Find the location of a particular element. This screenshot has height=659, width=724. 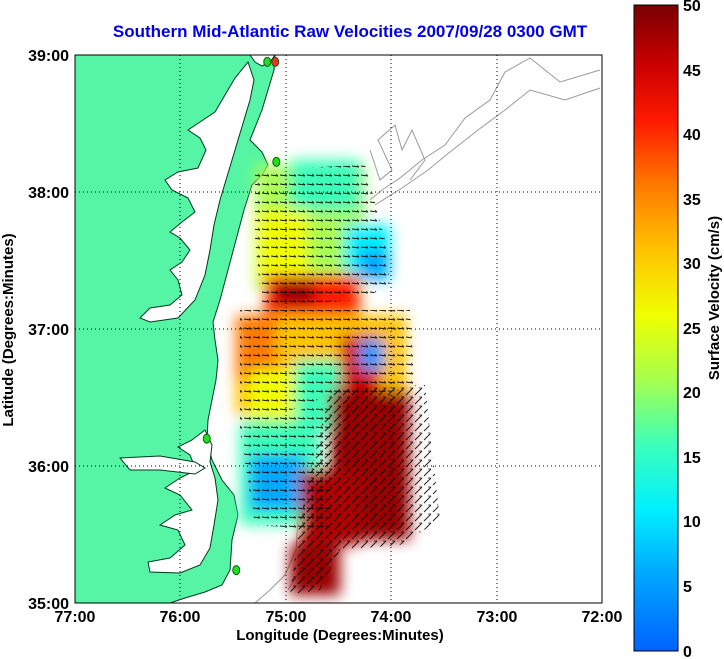

x-tick: 74:00 is located at coordinates (391, 617).